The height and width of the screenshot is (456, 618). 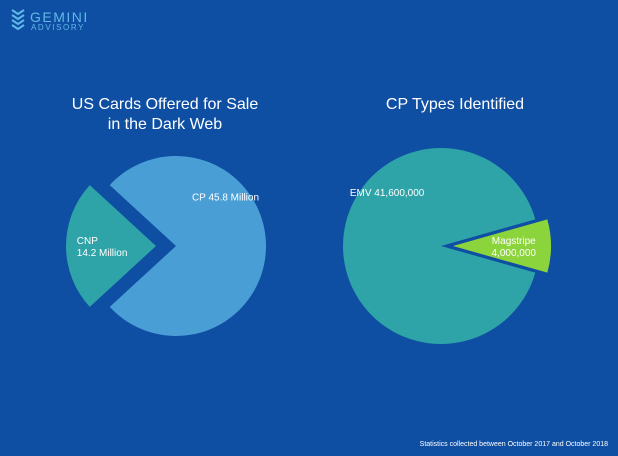 What do you see at coordinates (165, 124) in the screenshot?
I see `title-line: in the Dark Web` at bounding box center [165, 124].